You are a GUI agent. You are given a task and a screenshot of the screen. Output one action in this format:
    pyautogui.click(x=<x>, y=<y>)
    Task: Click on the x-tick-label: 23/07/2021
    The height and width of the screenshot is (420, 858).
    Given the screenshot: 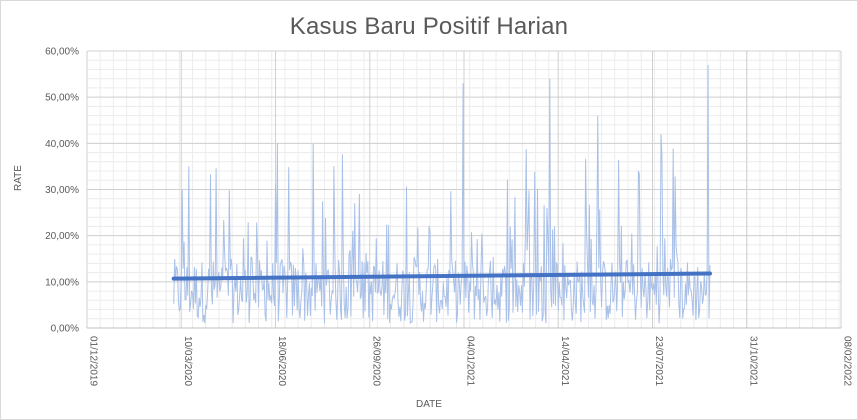 What is the action you would take?
    pyautogui.click(x=658, y=361)
    